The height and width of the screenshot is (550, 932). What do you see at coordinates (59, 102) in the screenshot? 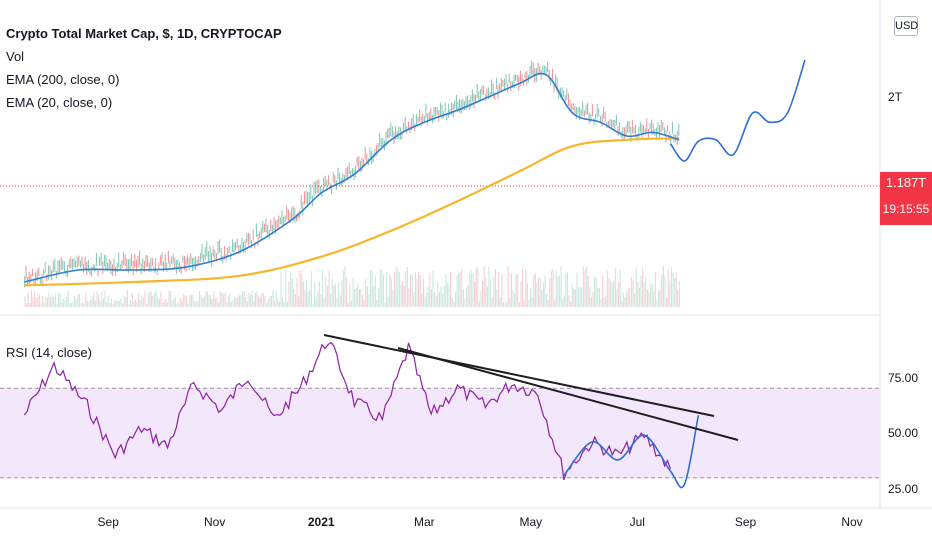
I see `legend-ema20: EMA (20, close, 0)` at bounding box center [59, 102].